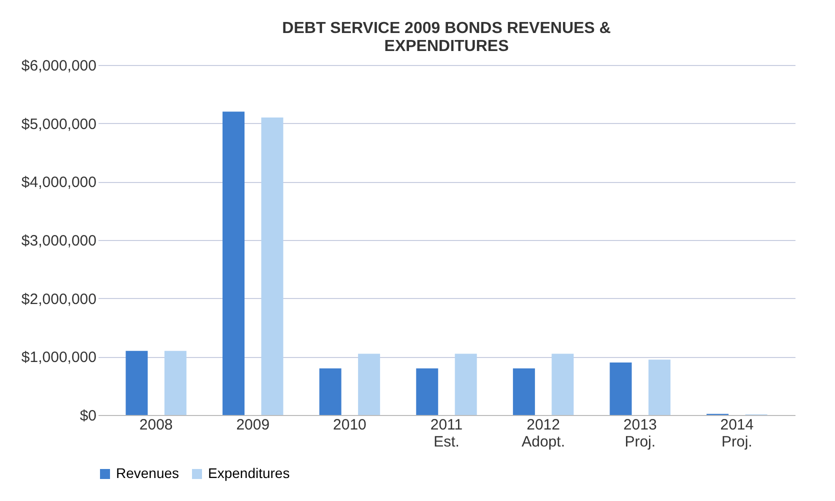 The height and width of the screenshot is (501, 835). What do you see at coordinates (640, 433) in the screenshot?
I see `x-tick-label: 2013 Proj.` at bounding box center [640, 433].